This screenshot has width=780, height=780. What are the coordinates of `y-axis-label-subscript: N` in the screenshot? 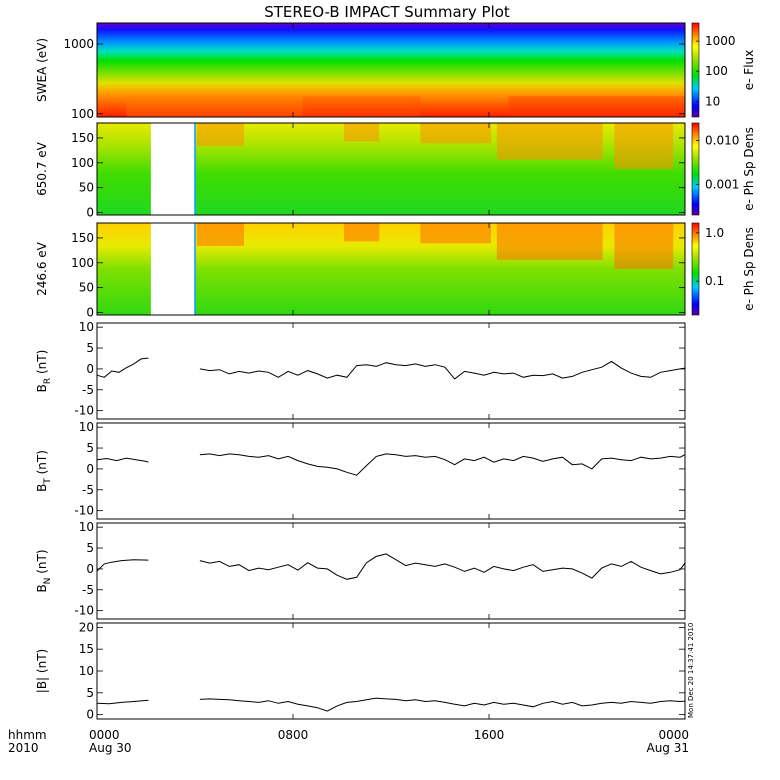 It's located at (48, 581).